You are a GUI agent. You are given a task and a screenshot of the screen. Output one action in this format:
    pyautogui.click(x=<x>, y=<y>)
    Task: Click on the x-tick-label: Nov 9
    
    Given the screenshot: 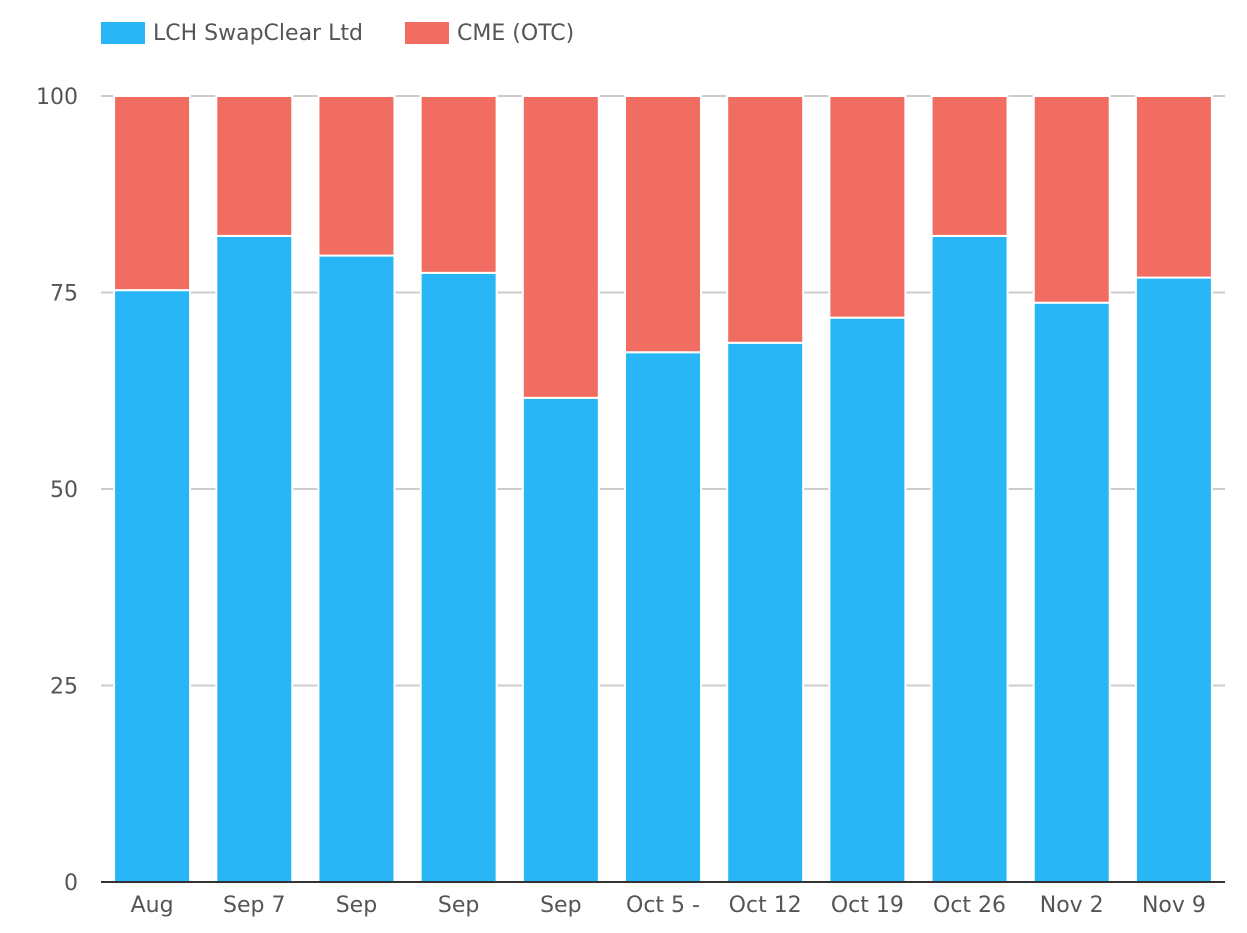 What is the action you would take?
    pyautogui.click(x=1174, y=905)
    